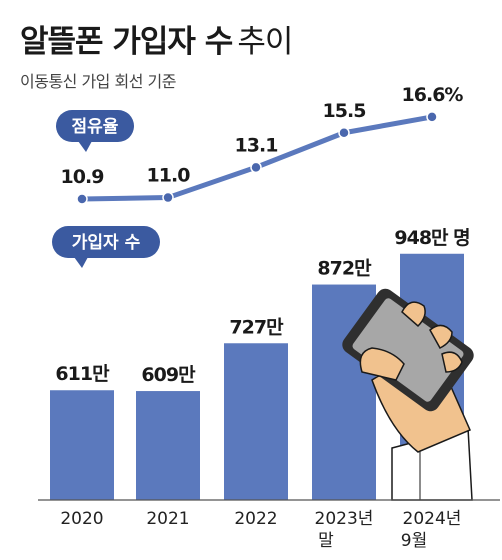 This screenshot has width=502, height=560. What do you see at coordinates (81, 262) in the screenshot?
I see `legend-subscribers-badge-pointer` at bounding box center [81, 262].